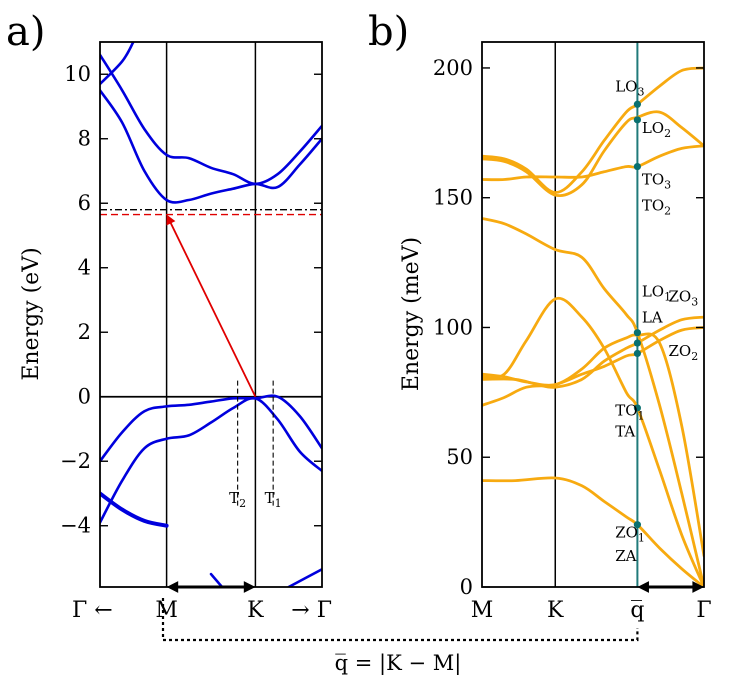 Image resolution: width=747 pixels, height=689 pixels. Describe the element at coordinates (683, 352) in the screenshot. I see `mode-label: ZO2` at that location.